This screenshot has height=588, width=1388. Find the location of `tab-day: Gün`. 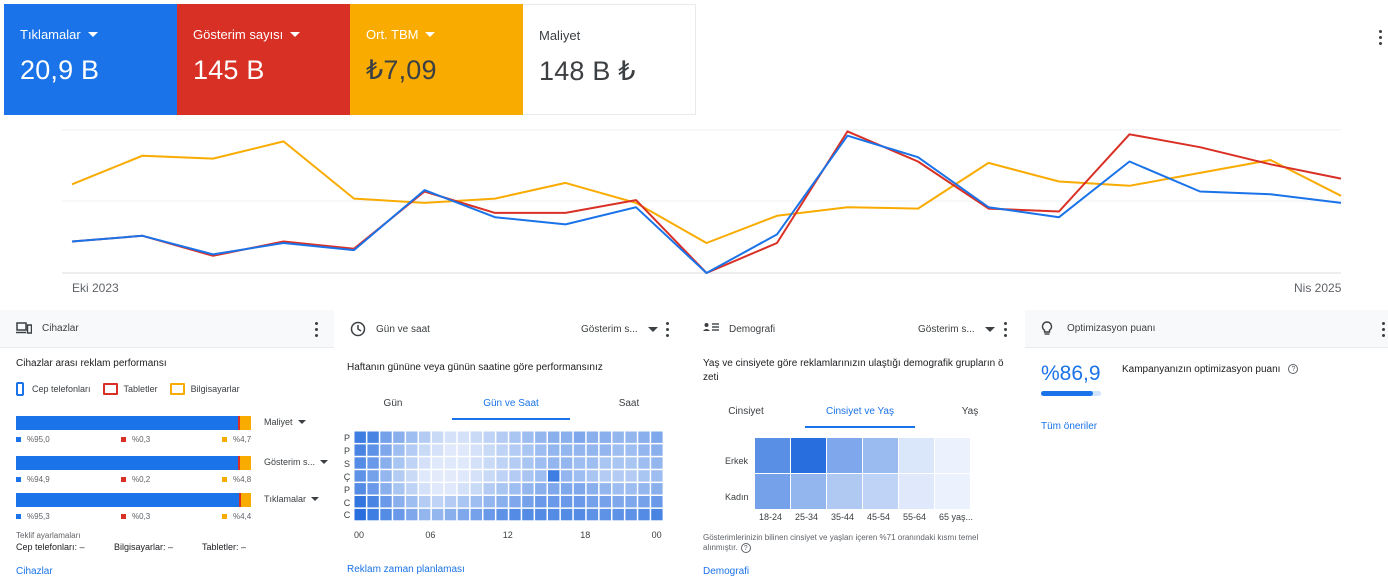

tab-day: Gün is located at coordinates (393, 403).